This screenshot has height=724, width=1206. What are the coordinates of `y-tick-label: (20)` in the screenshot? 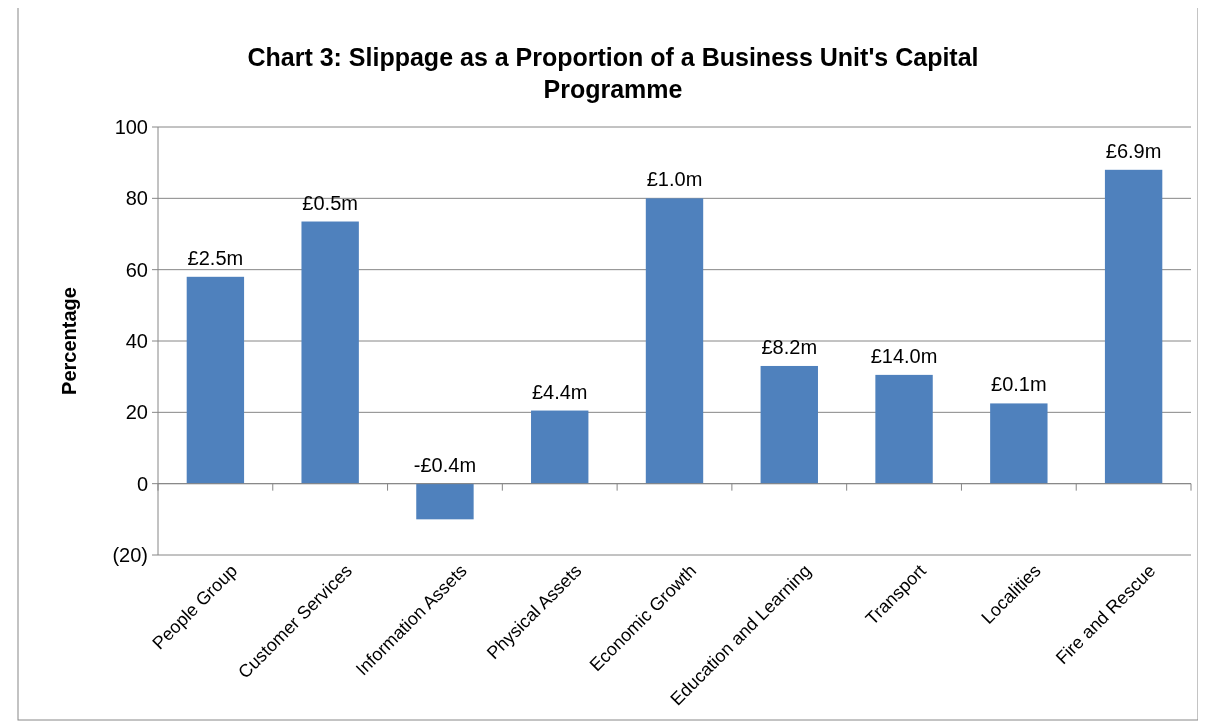 It's located at (130, 555).